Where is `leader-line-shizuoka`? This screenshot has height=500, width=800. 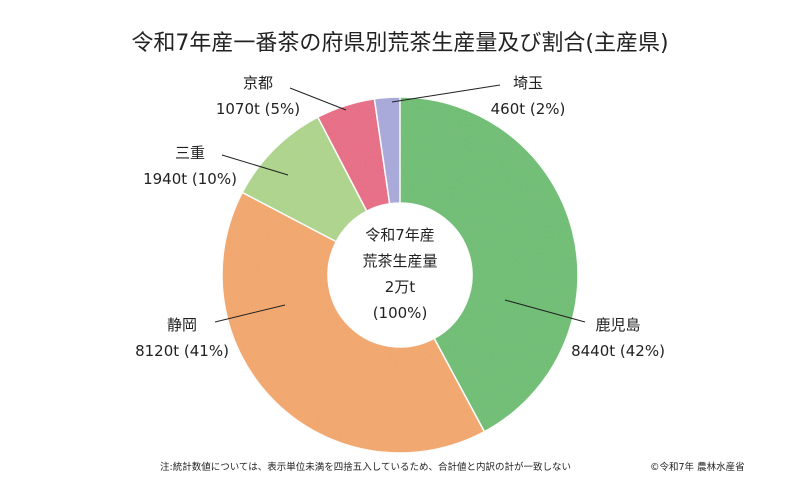 leader-line-shizuoka is located at coordinates (250, 313).